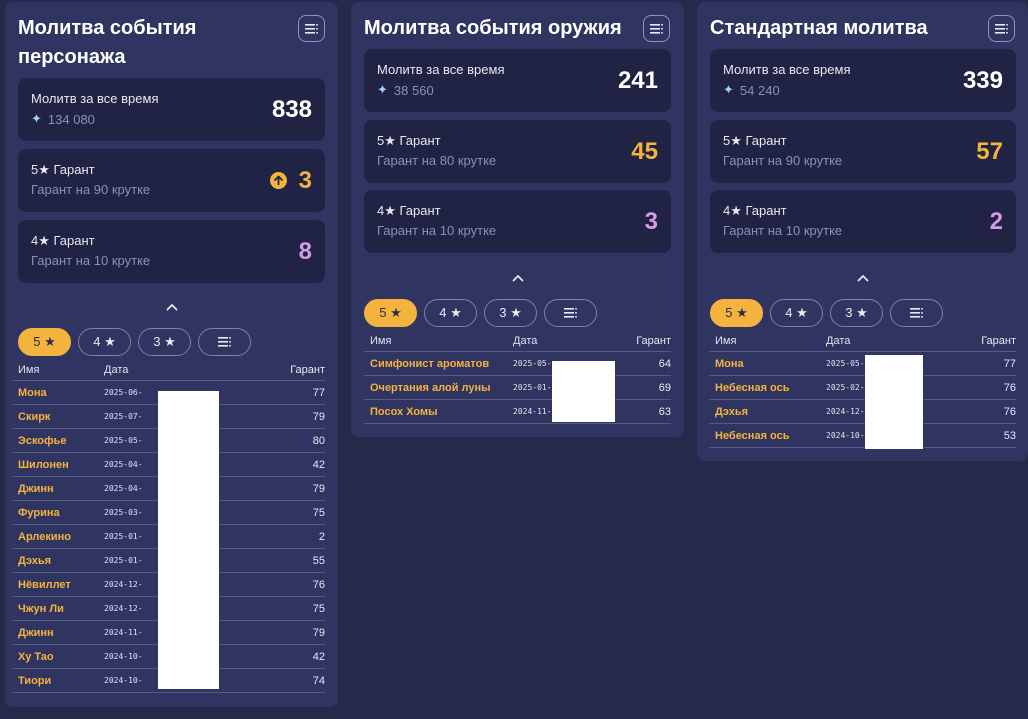 This screenshot has height=719, width=1028. Describe the element at coordinates (305, 251) in the screenshot. I see `pity-4-value: 8` at that location.